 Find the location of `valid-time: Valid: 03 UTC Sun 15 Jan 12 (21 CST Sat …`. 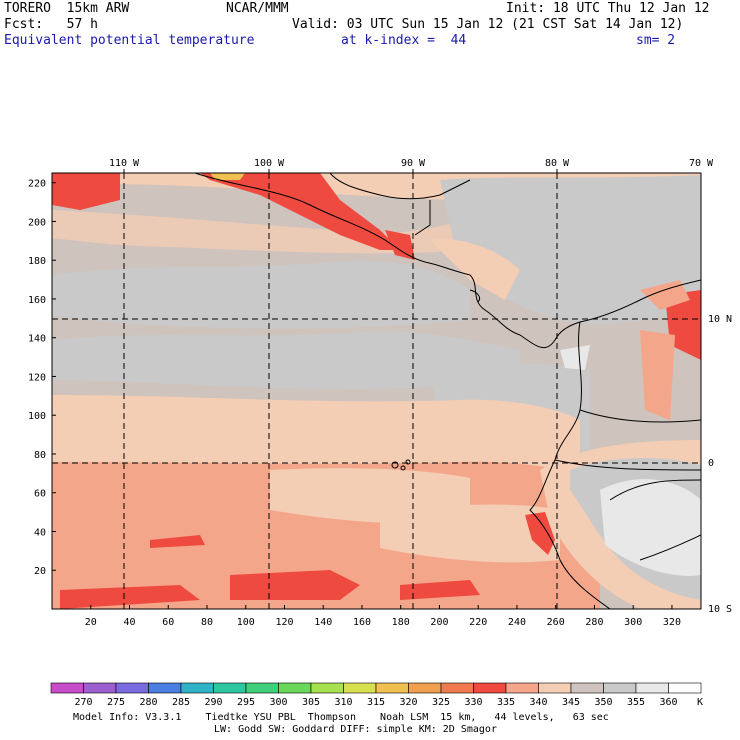

valid-time: Valid: 03 UTC Sun 15 Jan 12 (21 CST Sat … is located at coordinates (488, 24).